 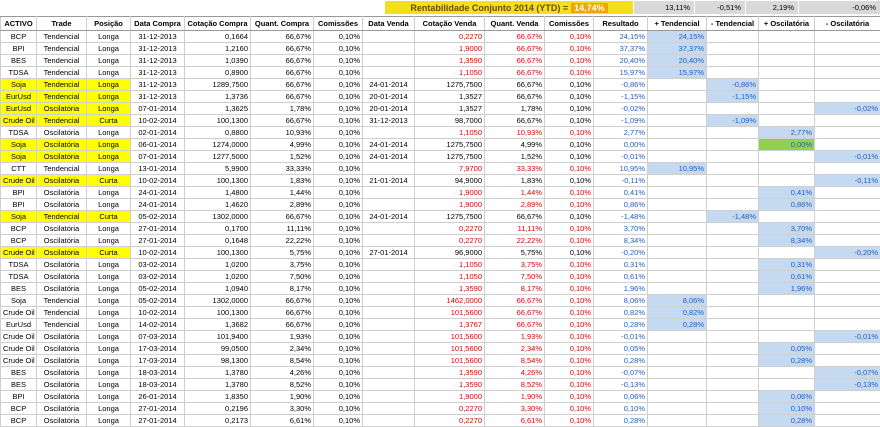 What do you see at coordinates (282, 289) in the screenshot?
I see `cell-quant-compra: 8,17%` at bounding box center [282, 289].